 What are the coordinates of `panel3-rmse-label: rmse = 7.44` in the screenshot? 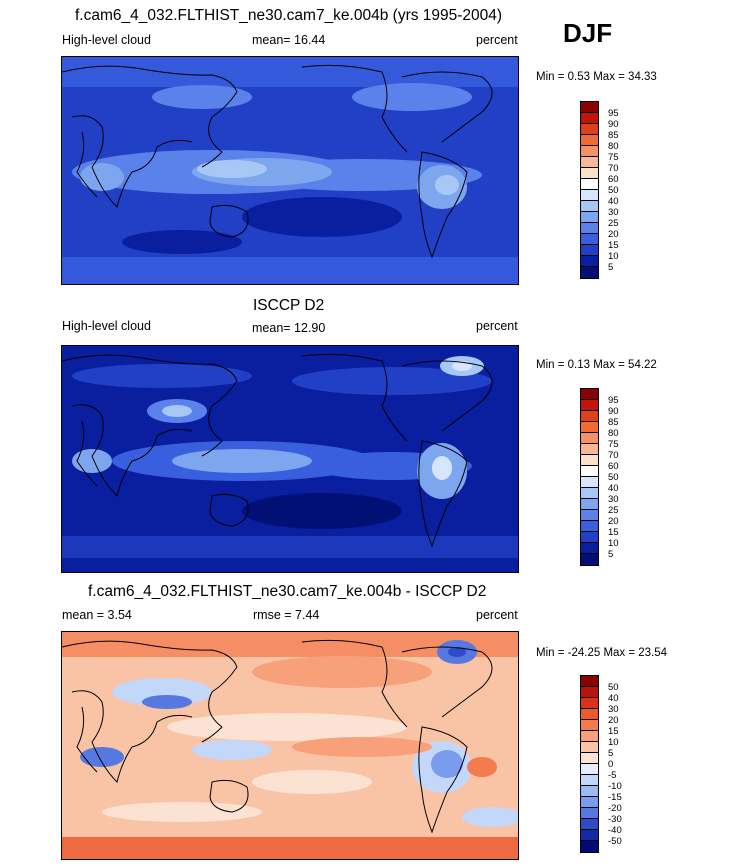 It's located at (286, 615).